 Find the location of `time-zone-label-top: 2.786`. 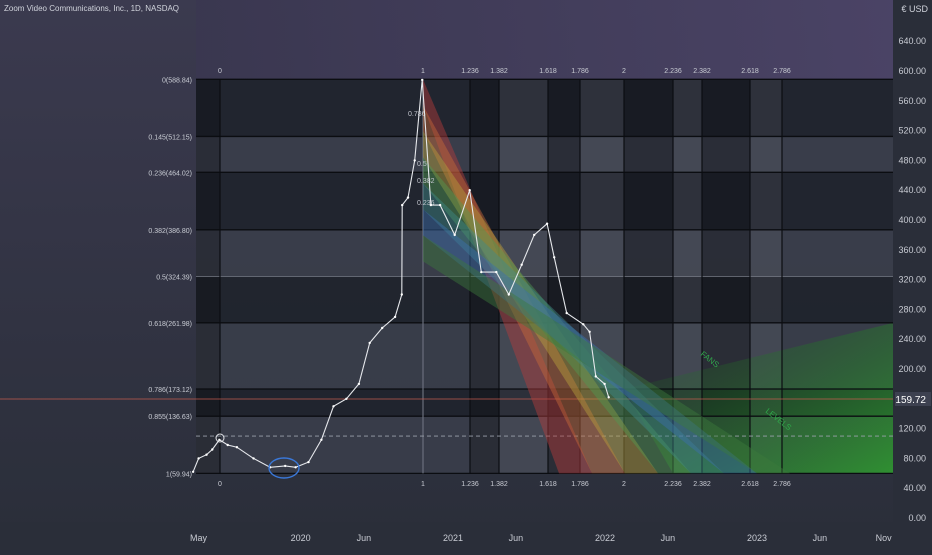

time-zone-label-top: 2.786 is located at coordinates (782, 71).